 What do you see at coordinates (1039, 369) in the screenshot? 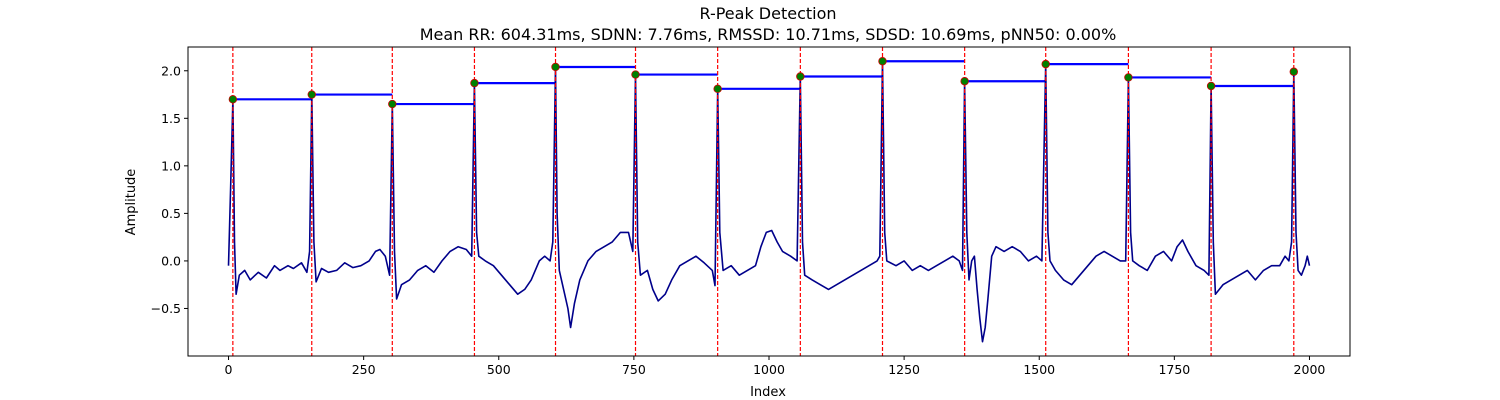
I see `x-tick-label: 1500` at bounding box center [1039, 369].